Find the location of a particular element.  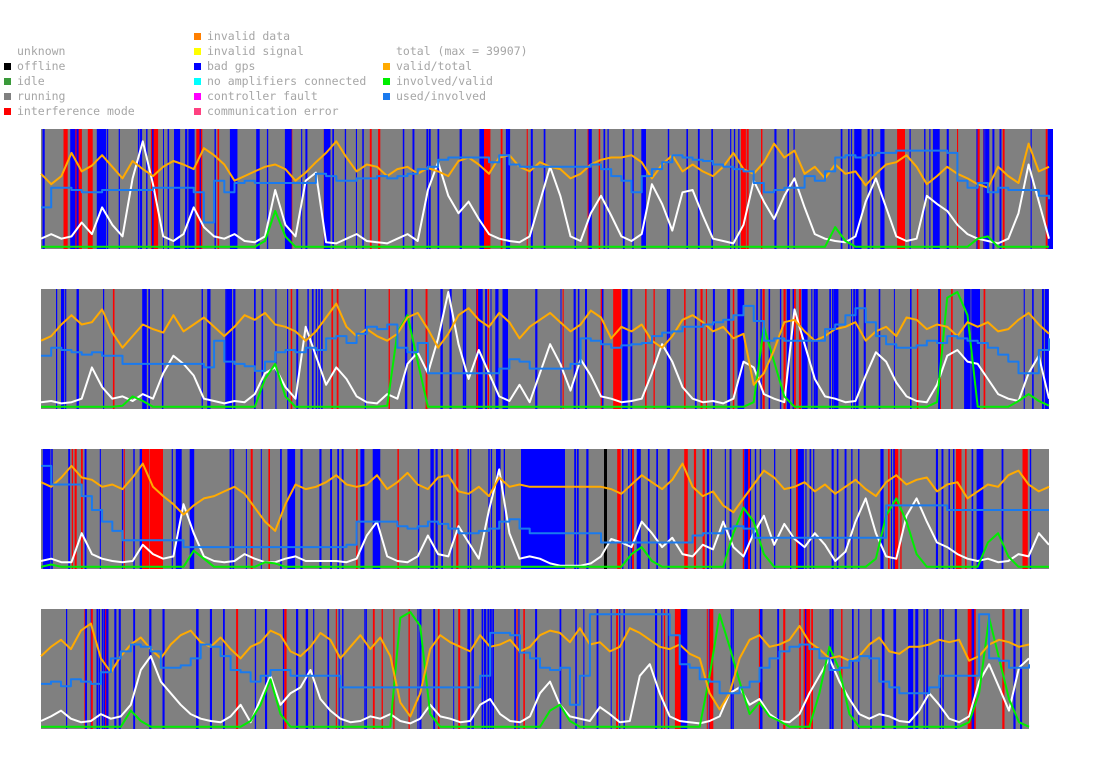

valid-total-line is located at coordinates (545, 344).